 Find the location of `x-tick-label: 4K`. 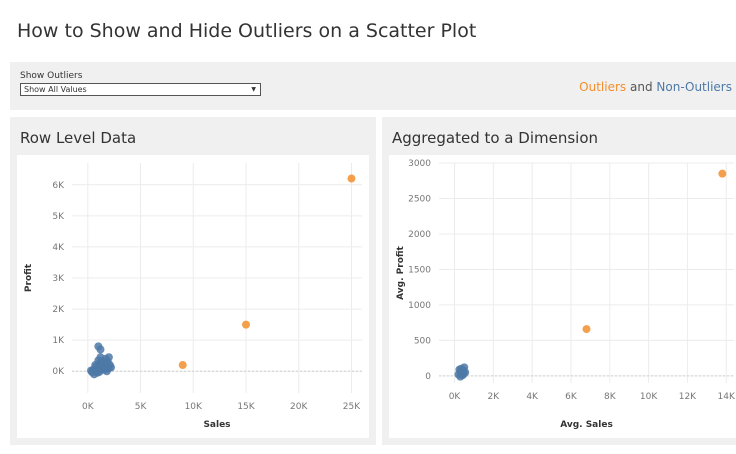

x-tick-label: 4K is located at coordinates (532, 397).